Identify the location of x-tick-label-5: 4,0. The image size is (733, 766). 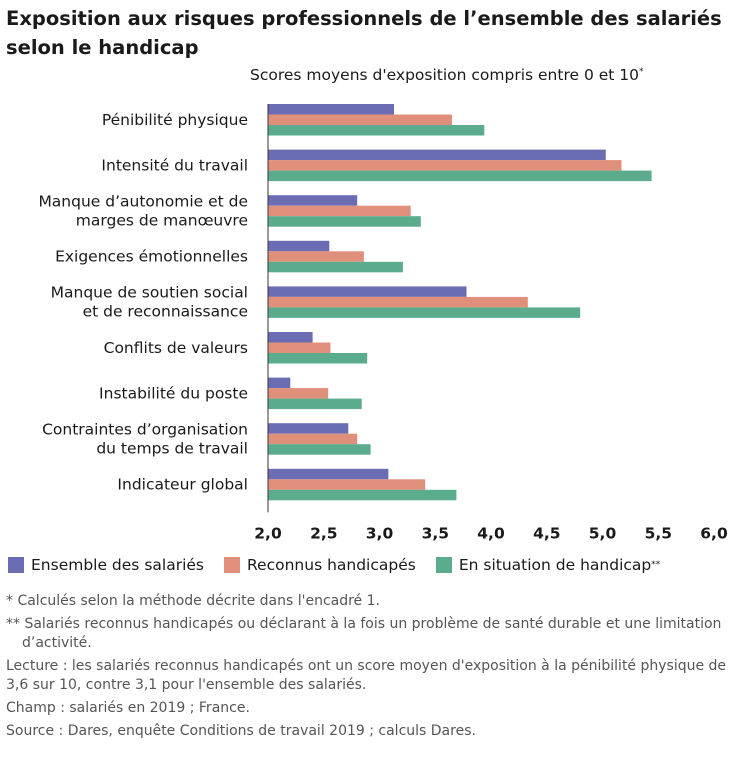
(491, 533).